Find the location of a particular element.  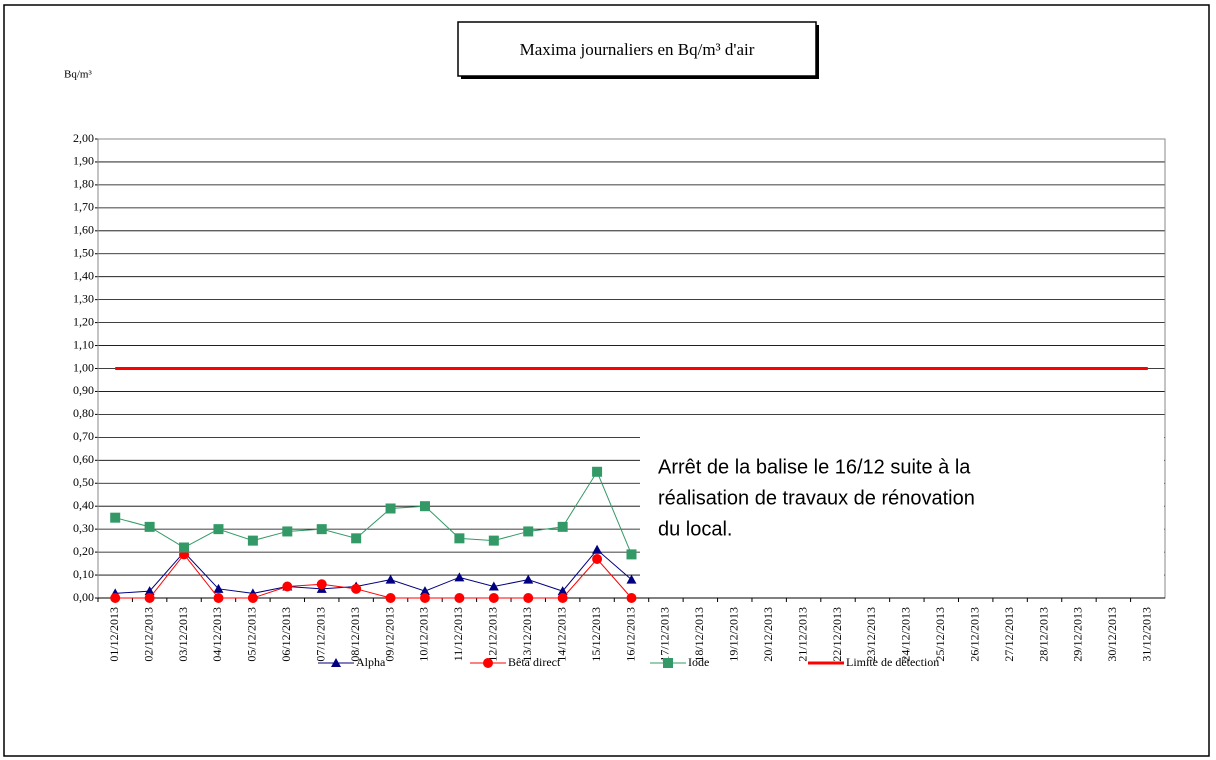

annotation-text: du local. is located at coordinates (695, 529).